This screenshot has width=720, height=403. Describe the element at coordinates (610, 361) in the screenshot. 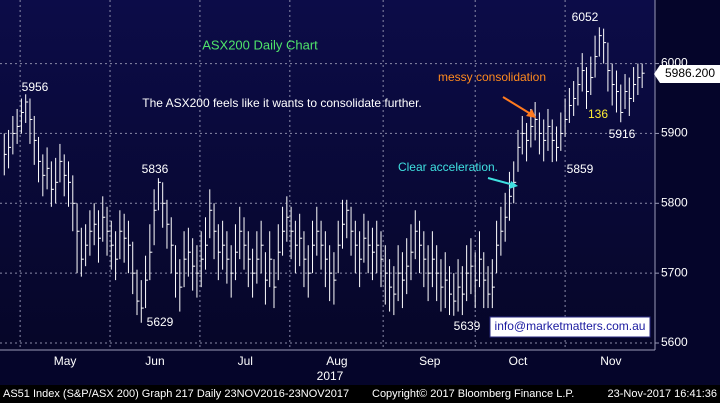

I see `x-tick-label: Nov` at that location.